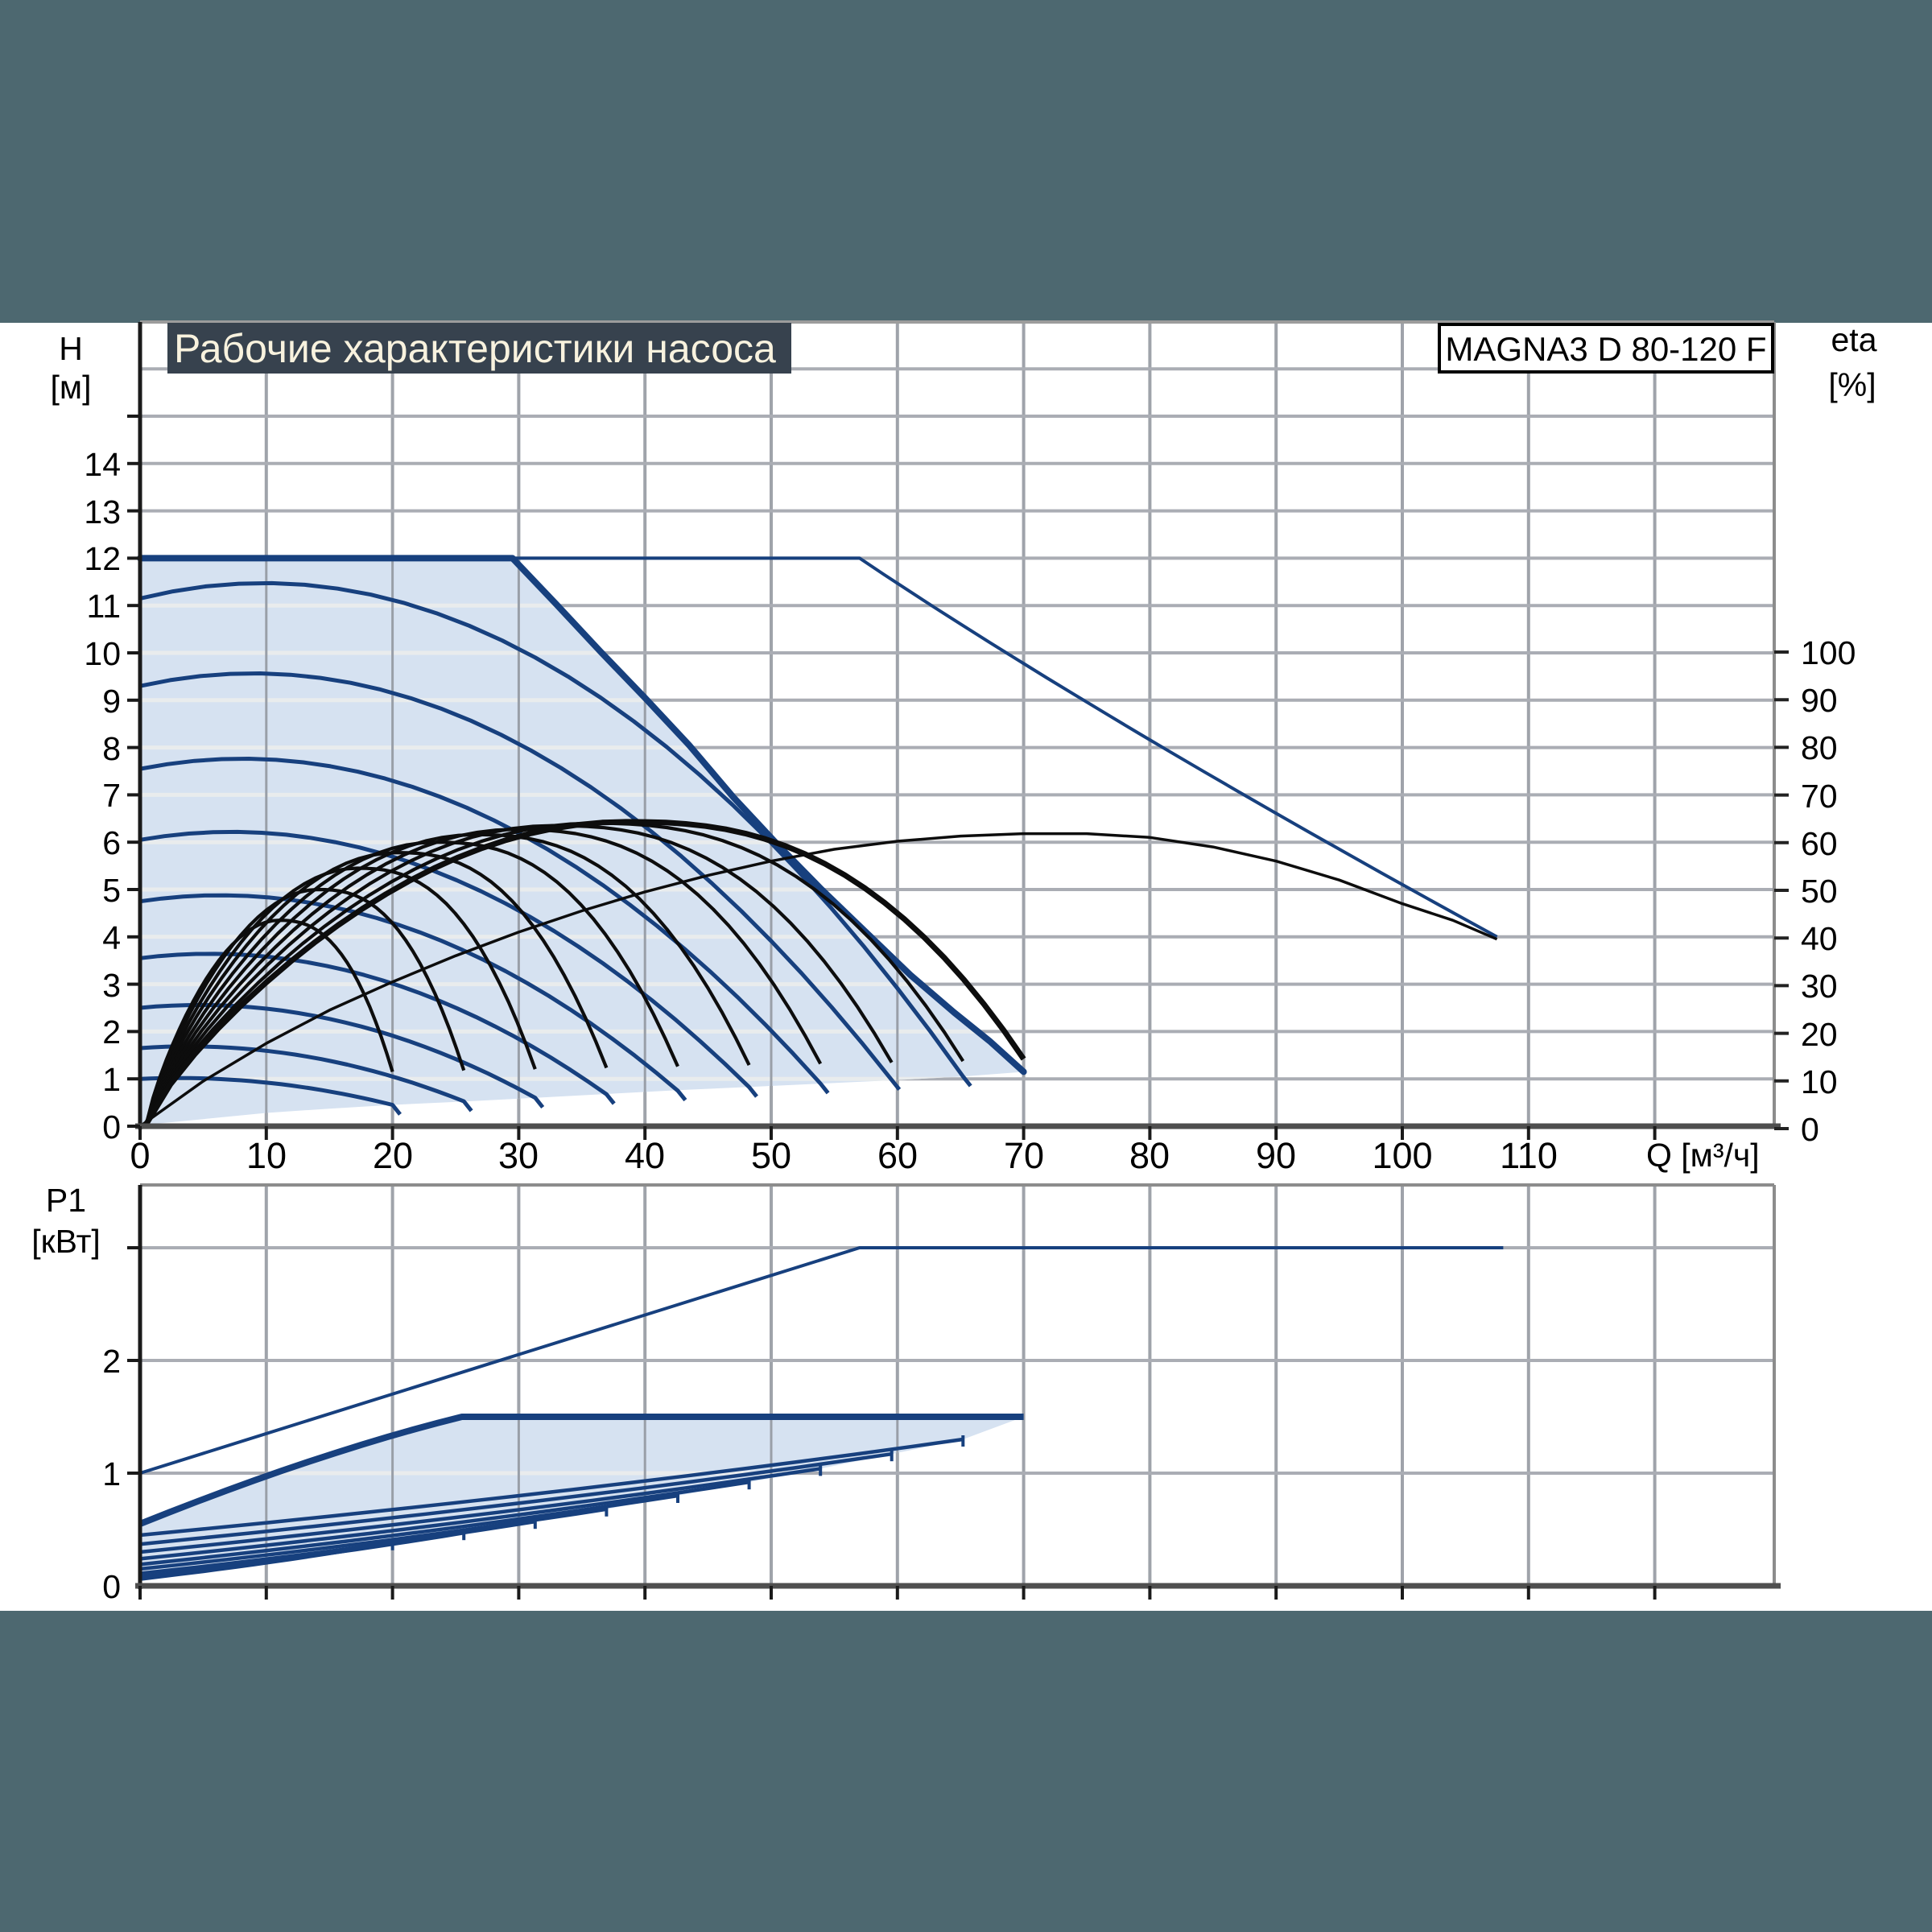  Describe the element at coordinates (102, 558) in the screenshot. I see `svg-text: 12` at that location.